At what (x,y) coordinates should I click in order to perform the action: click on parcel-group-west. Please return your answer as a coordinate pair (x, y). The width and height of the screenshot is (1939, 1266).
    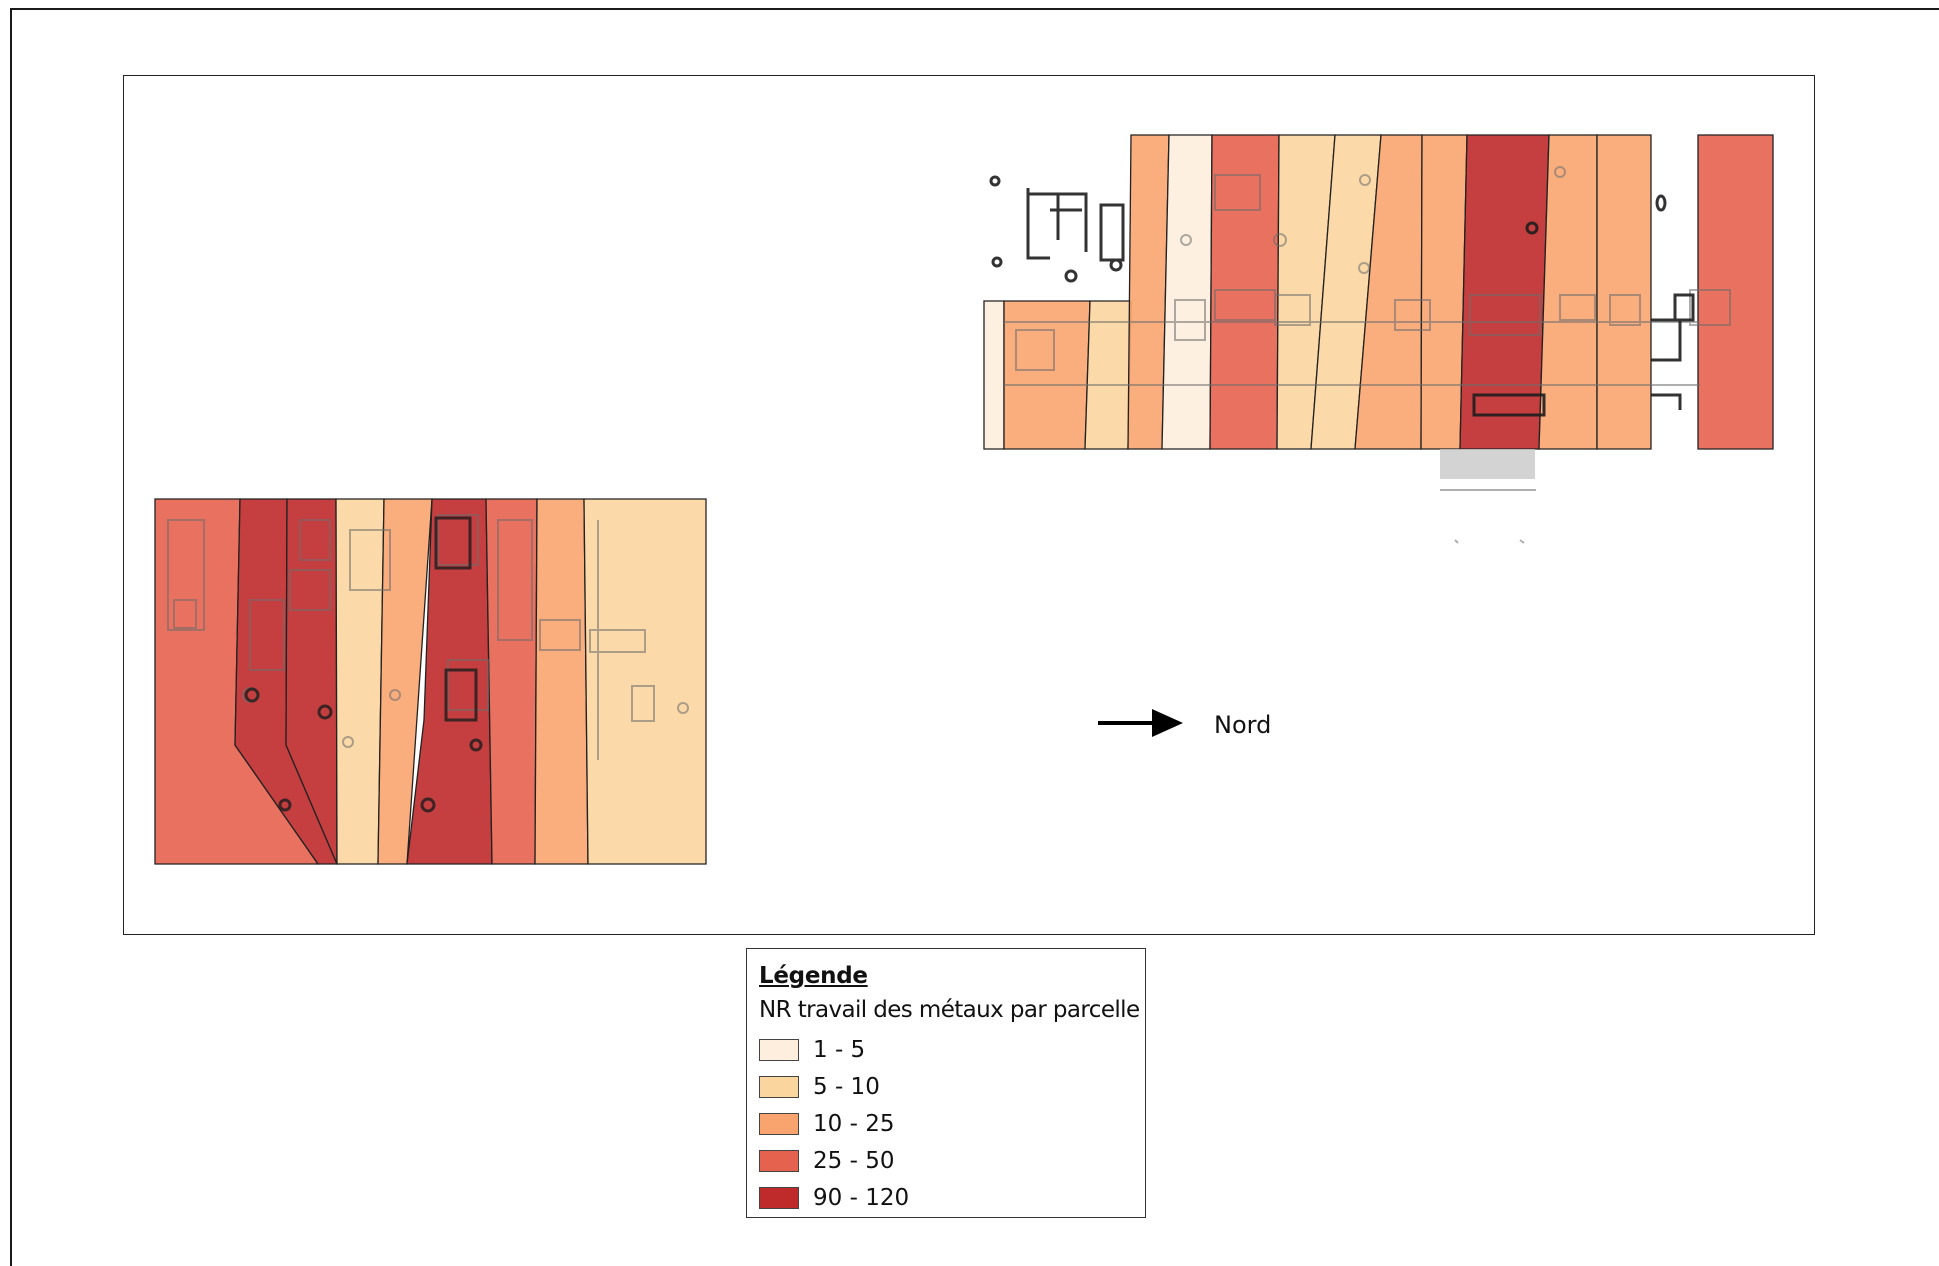
    Looking at the image, I should click on (430, 681).